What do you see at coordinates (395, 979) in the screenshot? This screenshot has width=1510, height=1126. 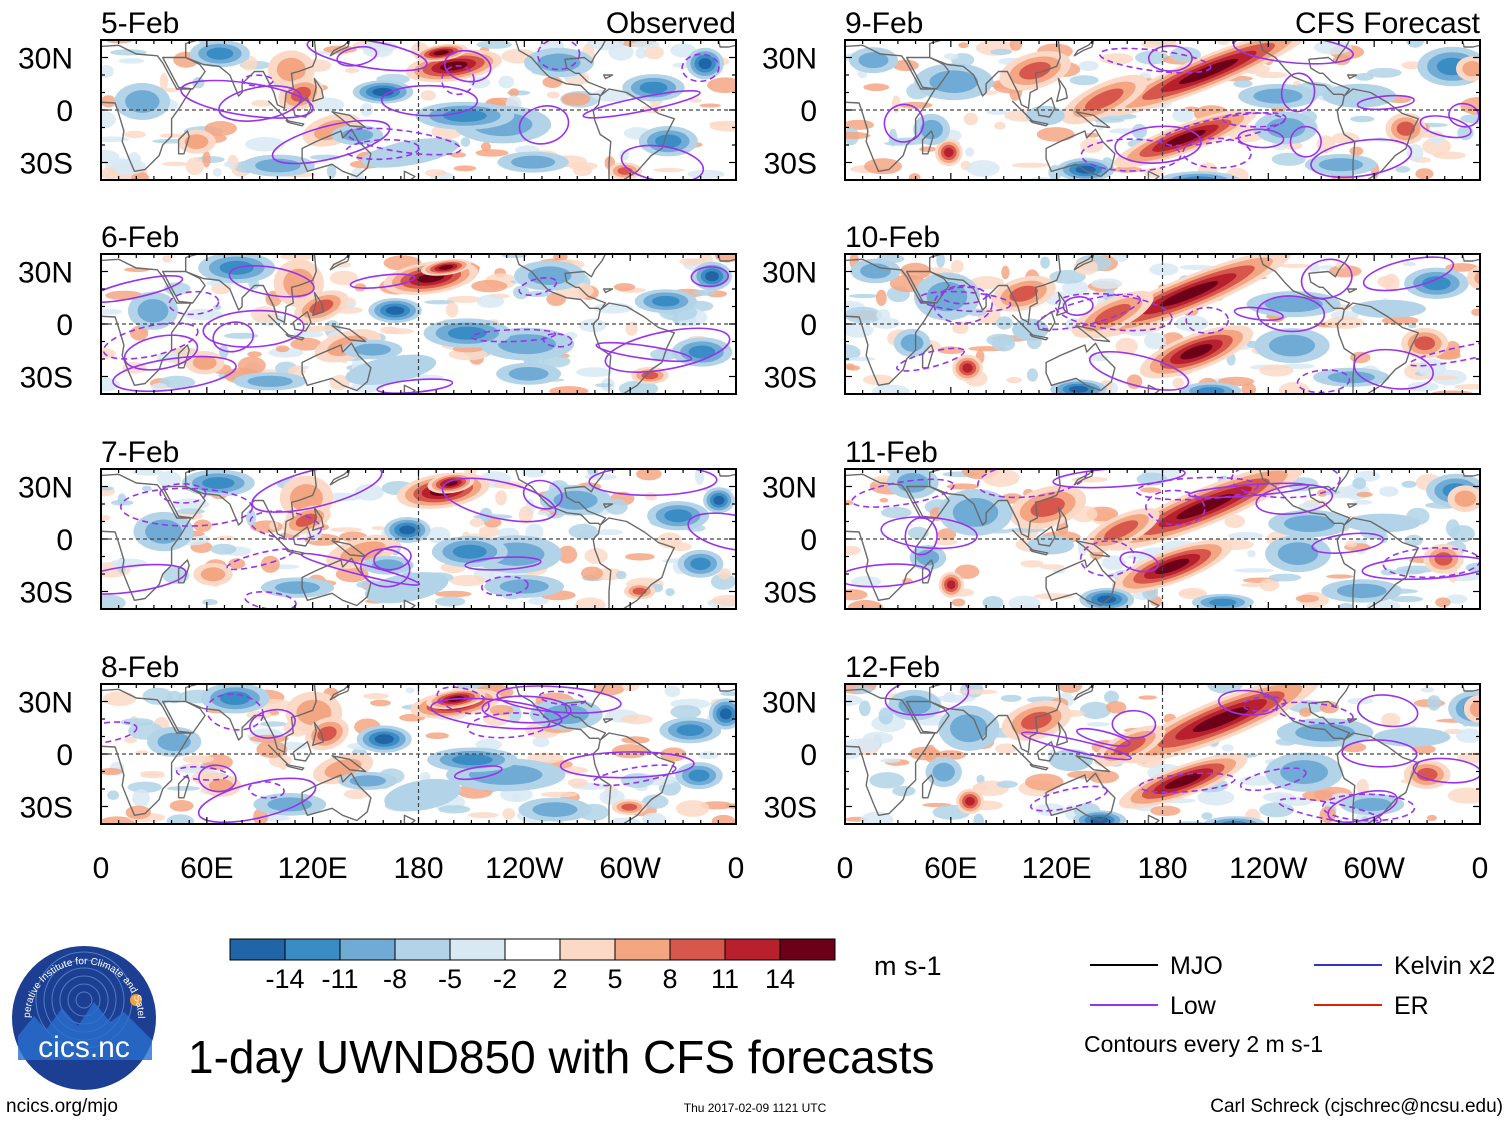 I see `colorbar-label: -8` at bounding box center [395, 979].